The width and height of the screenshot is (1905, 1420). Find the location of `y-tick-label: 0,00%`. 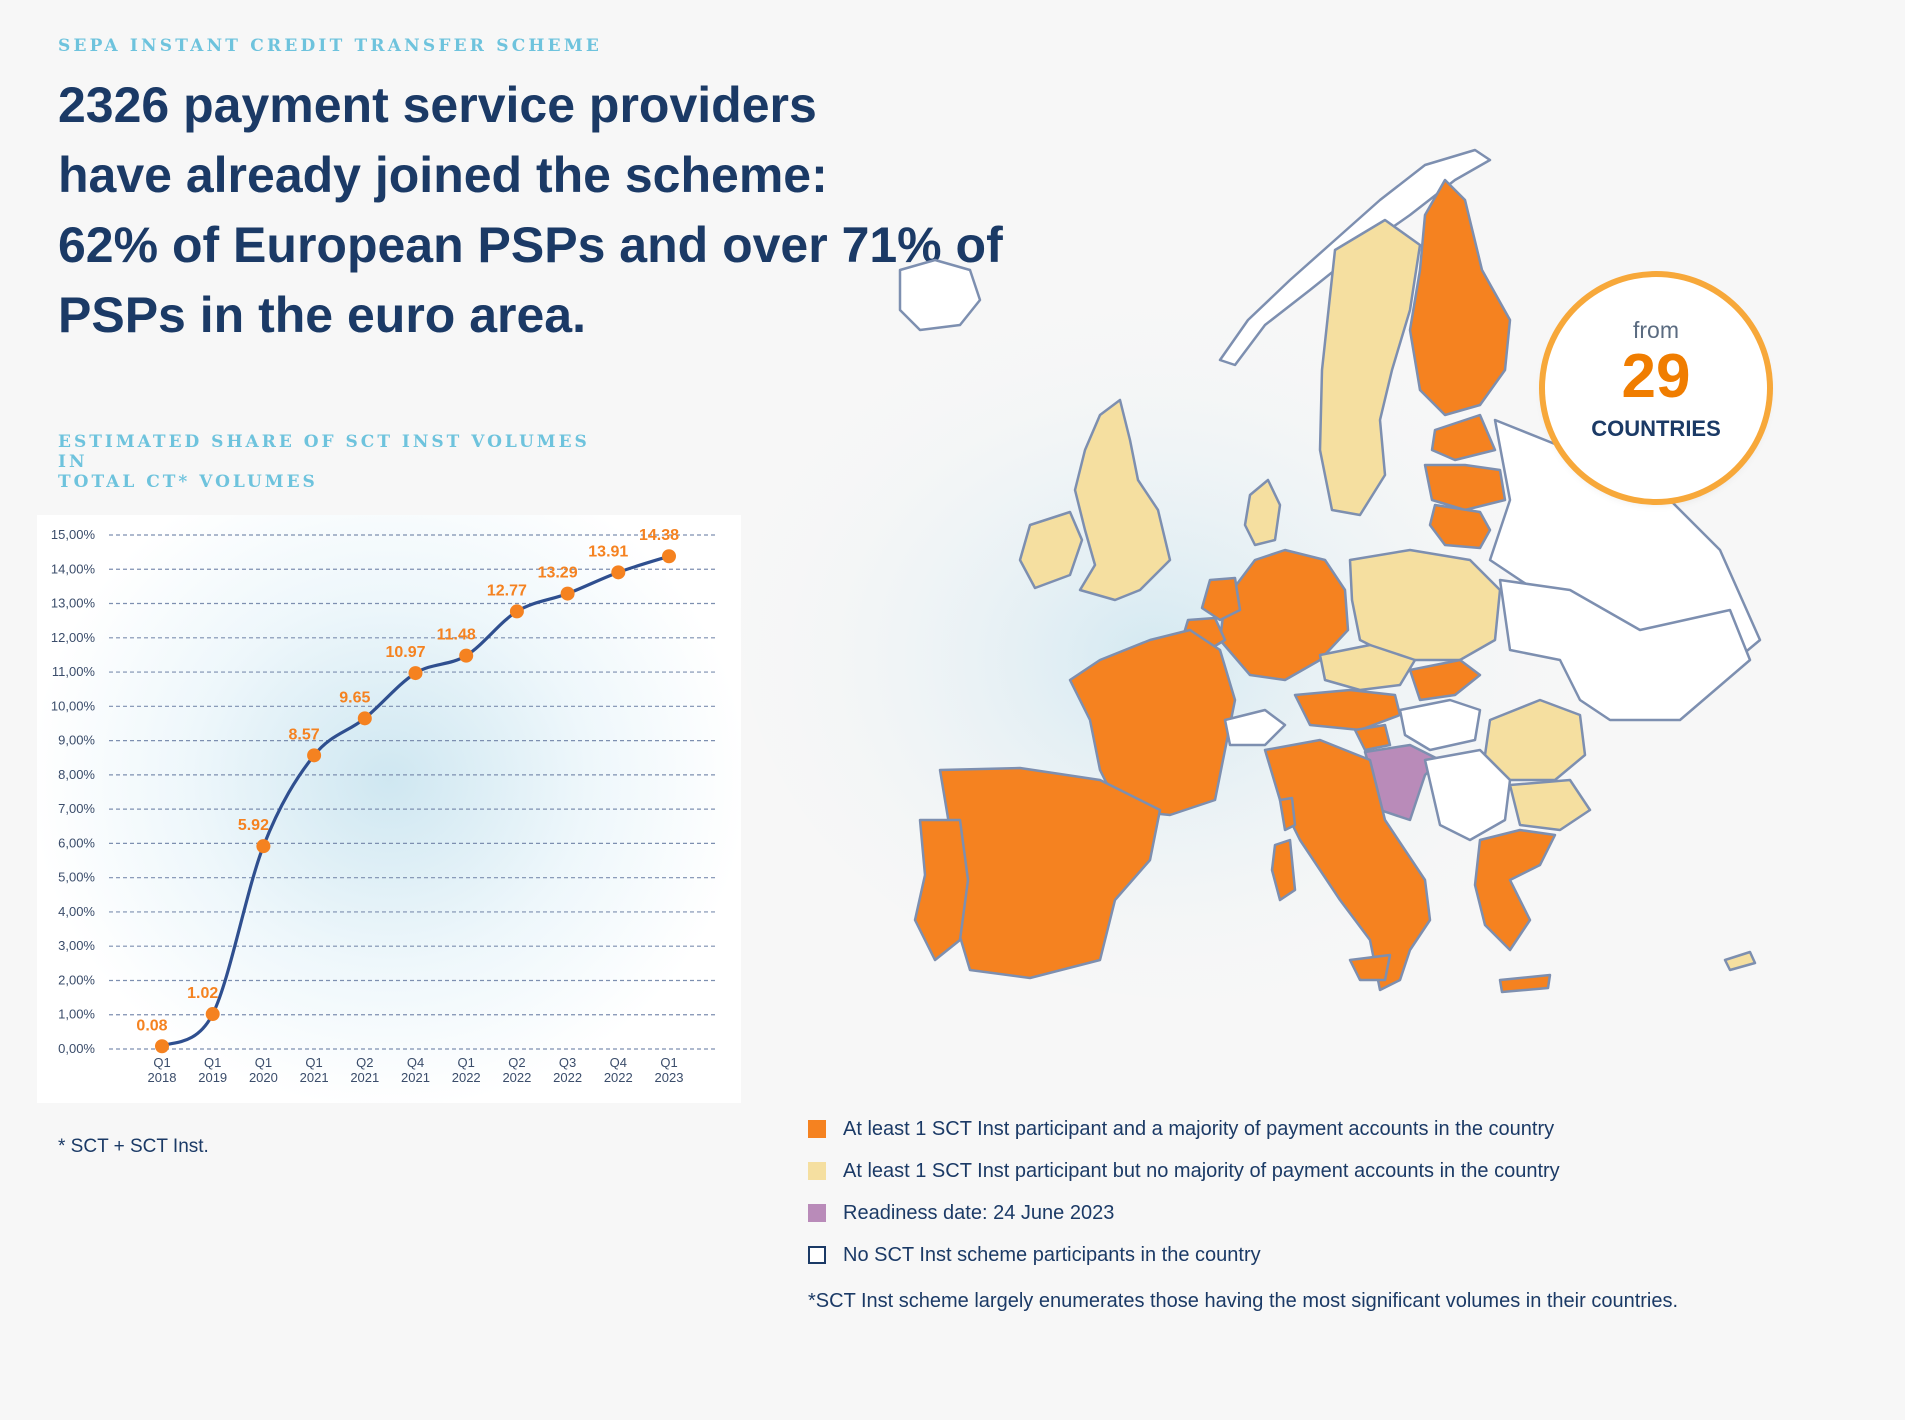

y-tick-label: 0,00% is located at coordinates (76, 1048).